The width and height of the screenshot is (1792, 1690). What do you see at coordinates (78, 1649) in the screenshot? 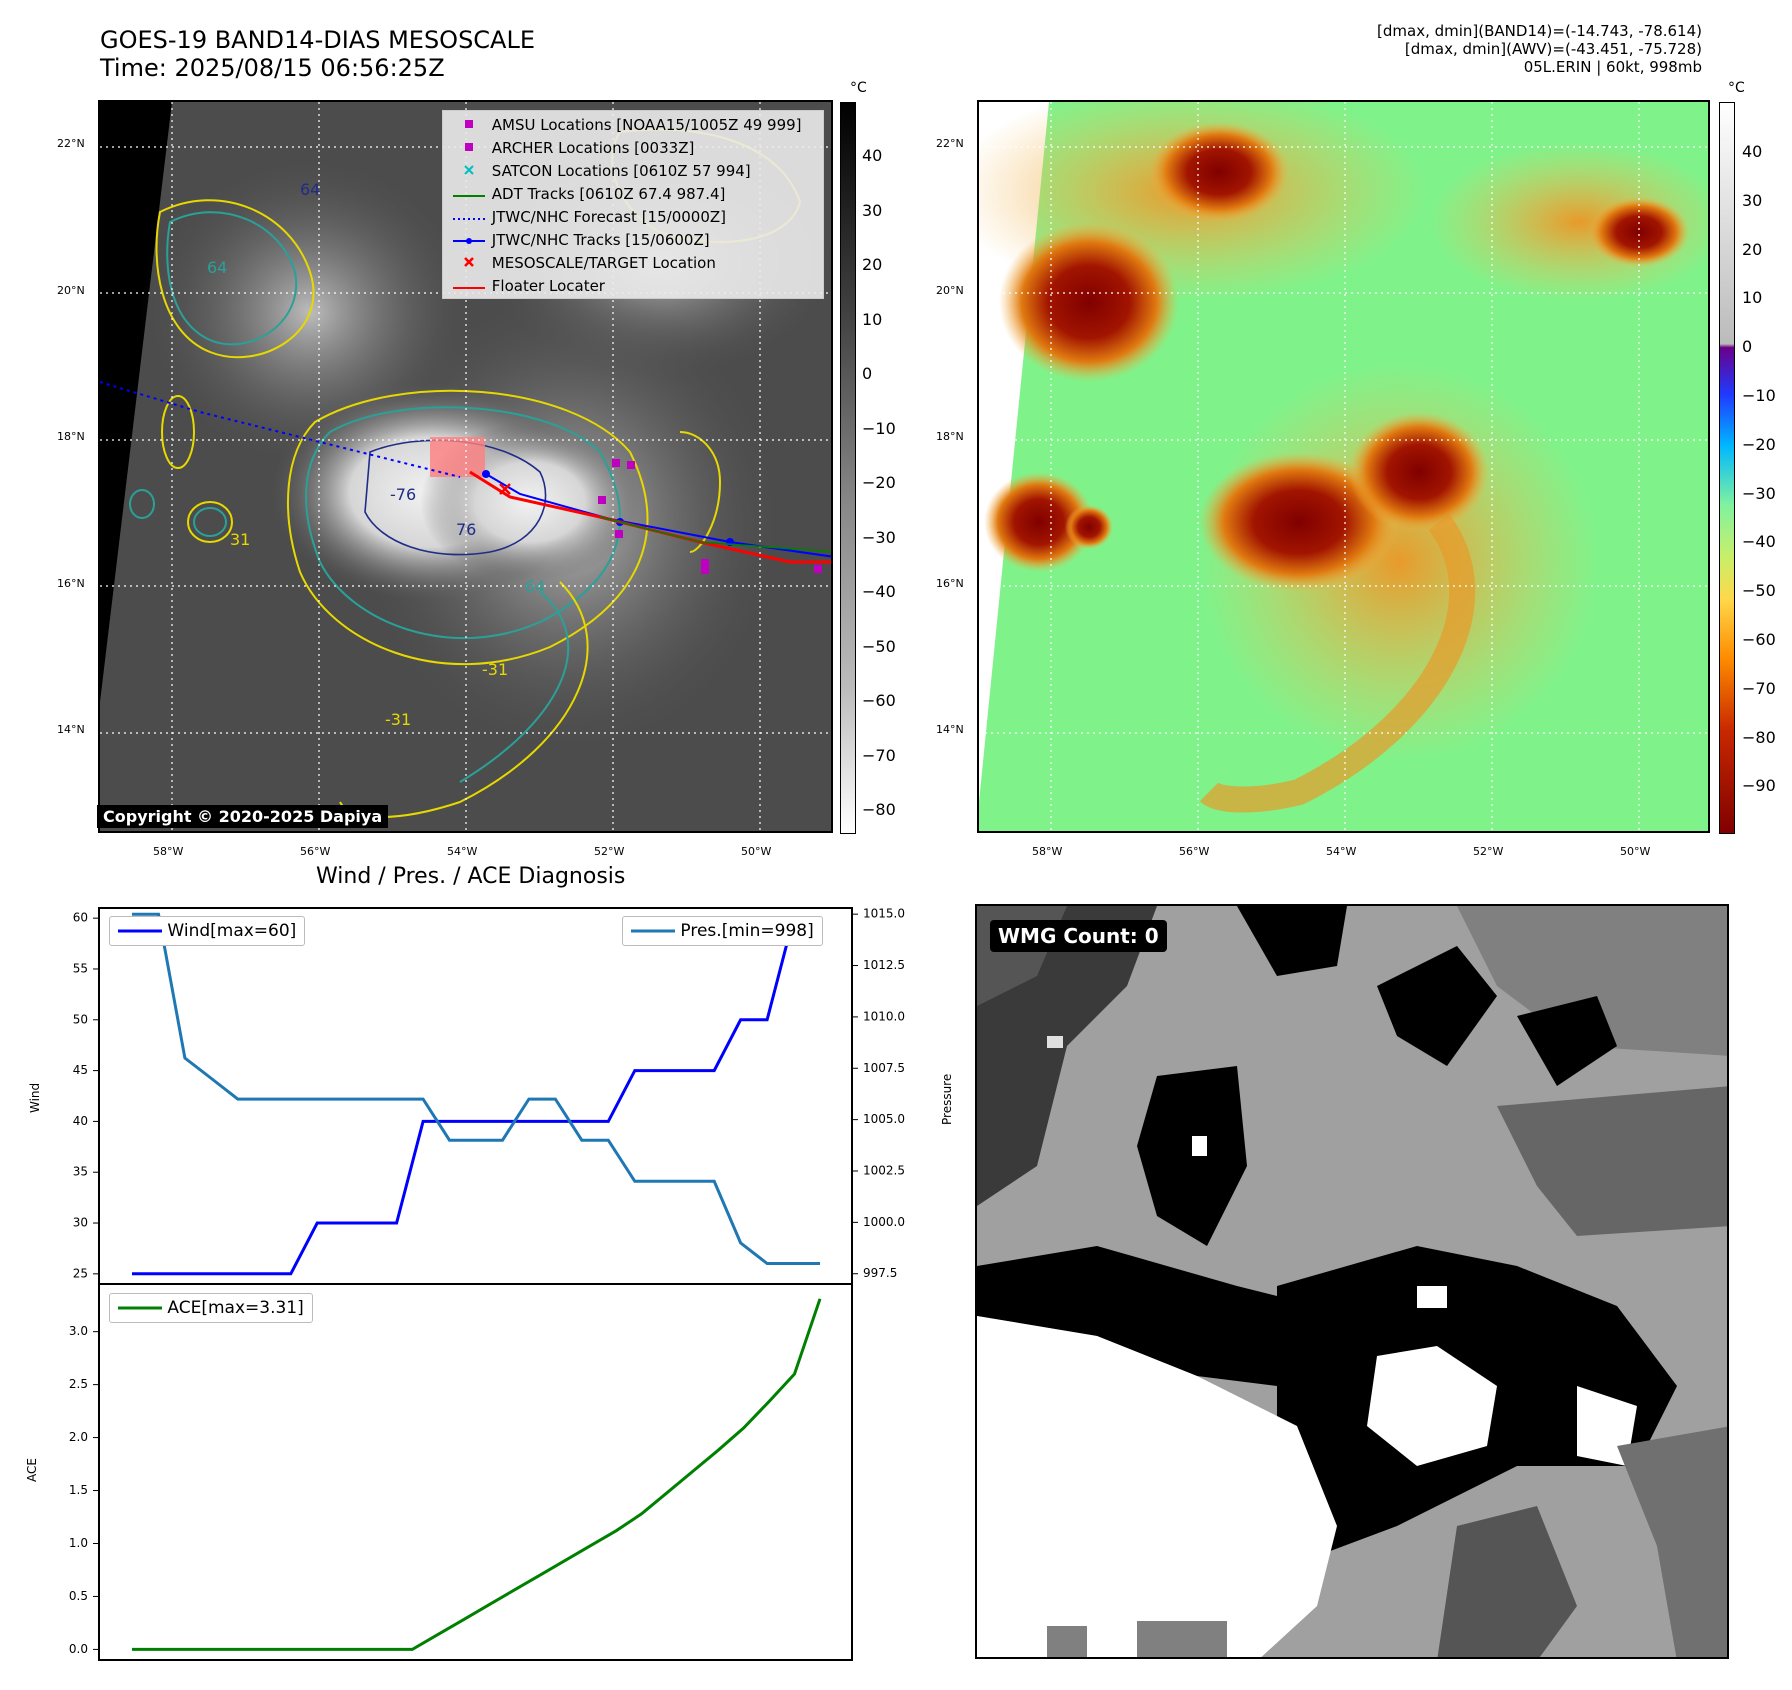
I see `axis-tick-label: 0.0` at bounding box center [78, 1649].